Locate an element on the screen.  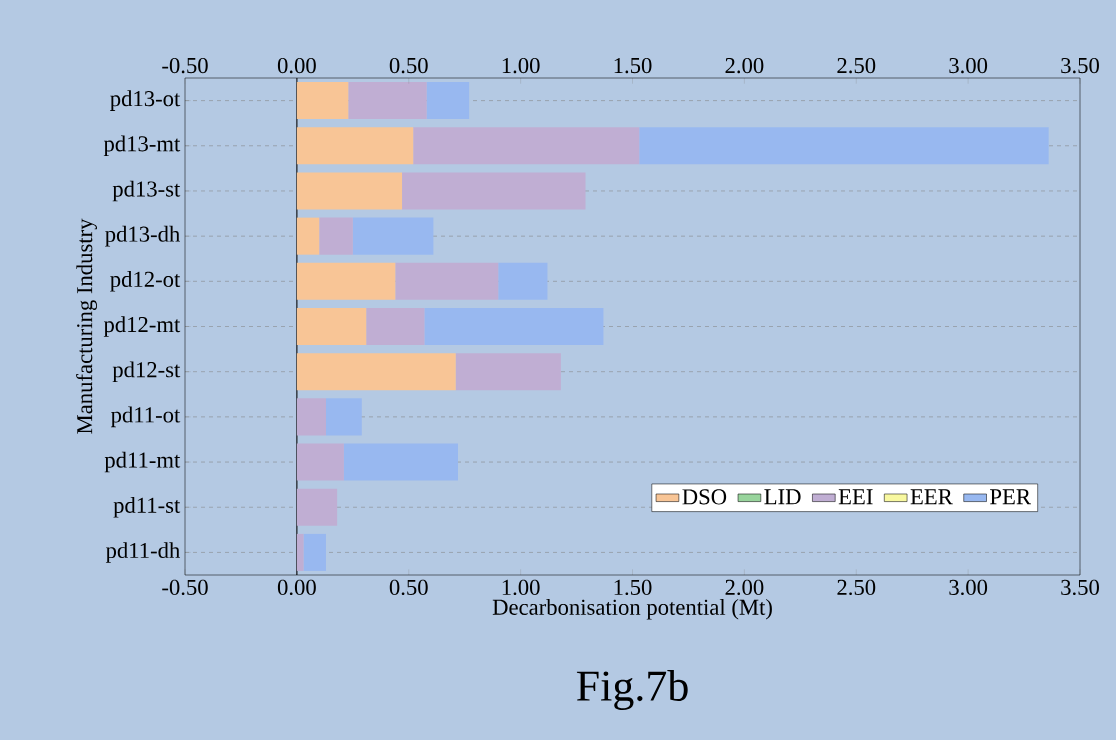
x2-tick-label: -0.50 is located at coordinates (185, 65).